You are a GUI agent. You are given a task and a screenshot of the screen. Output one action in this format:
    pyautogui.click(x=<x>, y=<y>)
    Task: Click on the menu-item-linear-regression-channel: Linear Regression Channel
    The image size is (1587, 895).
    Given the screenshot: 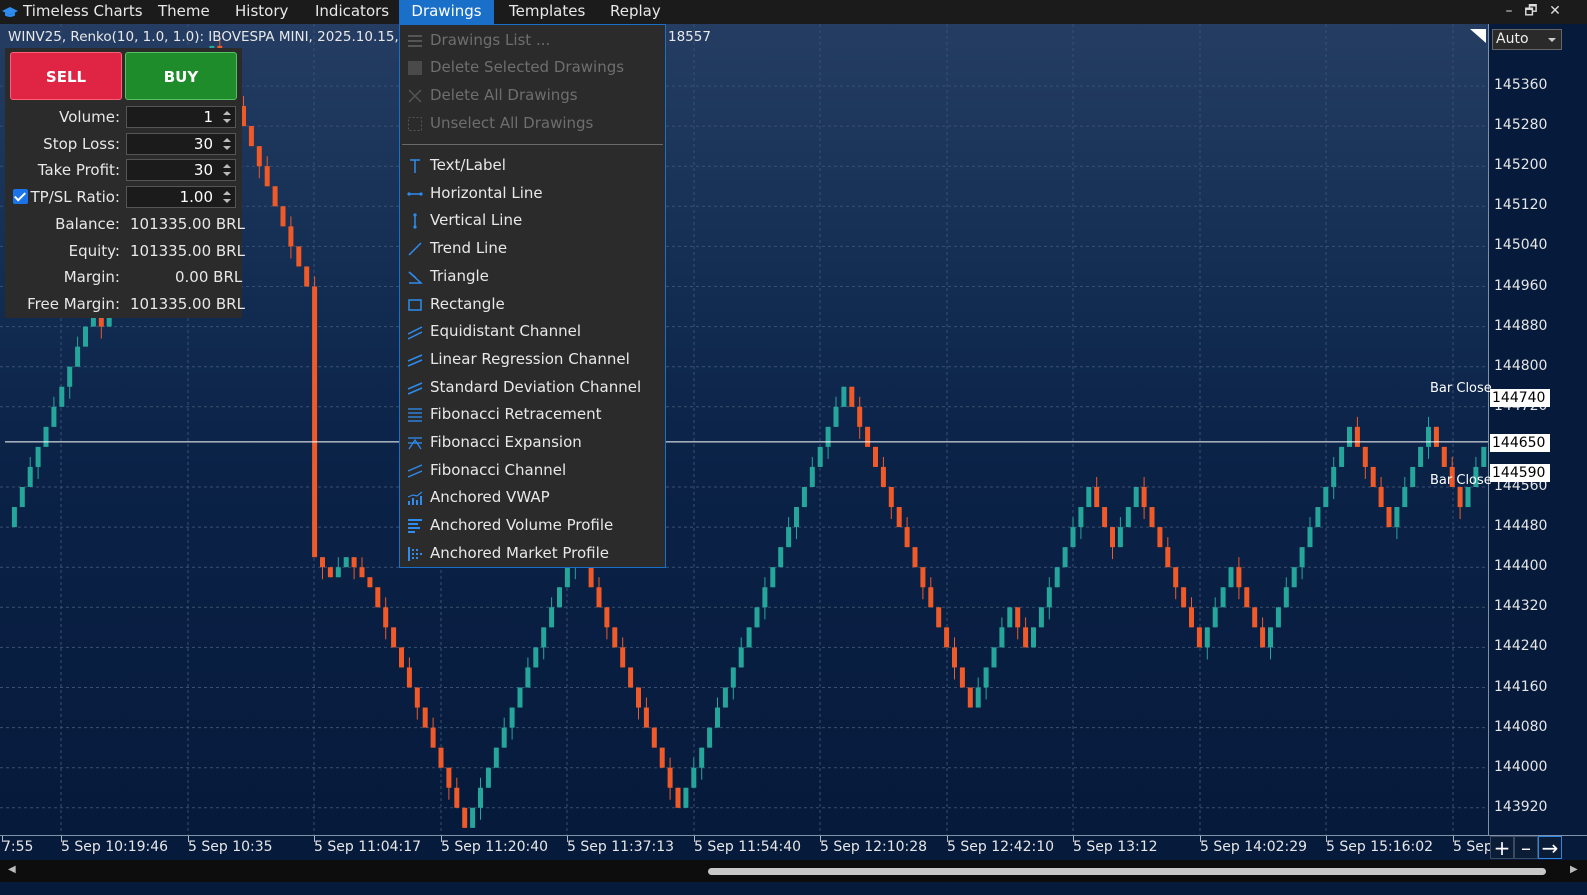 What is the action you would take?
    pyautogui.click(x=532, y=359)
    